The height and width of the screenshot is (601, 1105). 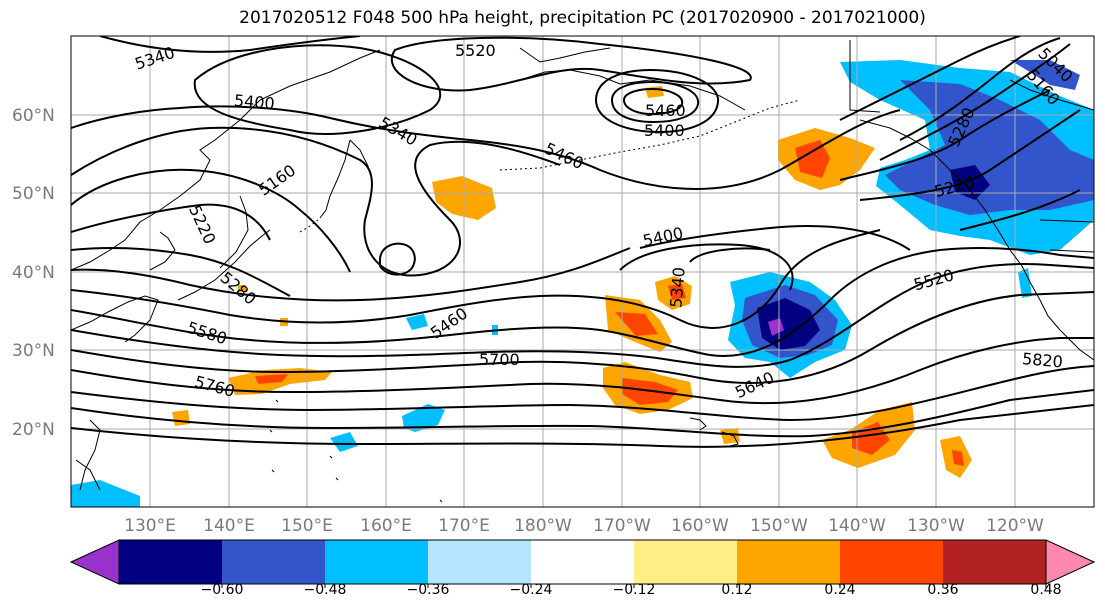 I want to click on latitude-labels: 60°N 50°N 40°N 30°N 20°N, so click(x=33, y=273).